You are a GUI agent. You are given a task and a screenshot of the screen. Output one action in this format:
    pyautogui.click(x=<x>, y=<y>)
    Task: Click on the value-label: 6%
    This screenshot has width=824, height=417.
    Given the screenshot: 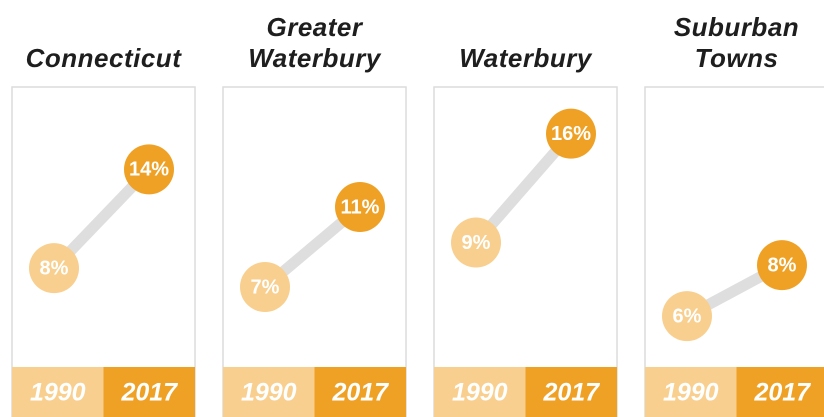 What is the action you would take?
    pyautogui.click(x=687, y=316)
    